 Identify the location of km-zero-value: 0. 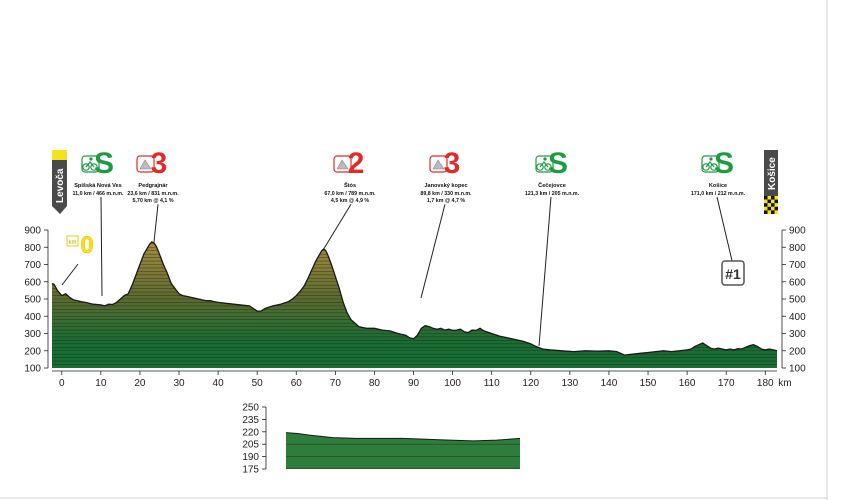
(86, 245).